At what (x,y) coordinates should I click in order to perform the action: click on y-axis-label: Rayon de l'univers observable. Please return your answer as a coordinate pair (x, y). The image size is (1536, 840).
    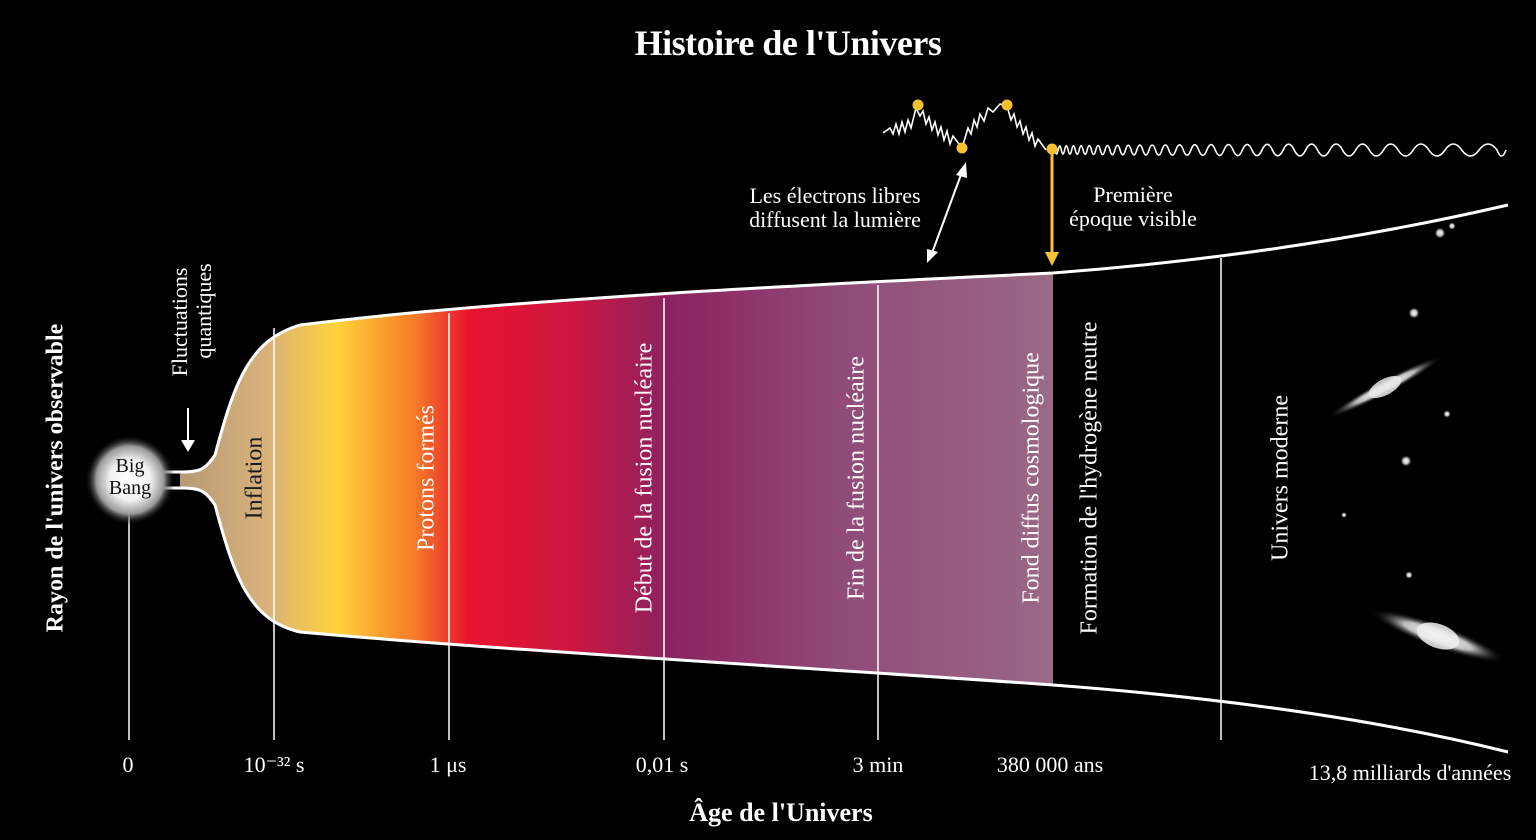
    Looking at the image, I should click on (55, 478).